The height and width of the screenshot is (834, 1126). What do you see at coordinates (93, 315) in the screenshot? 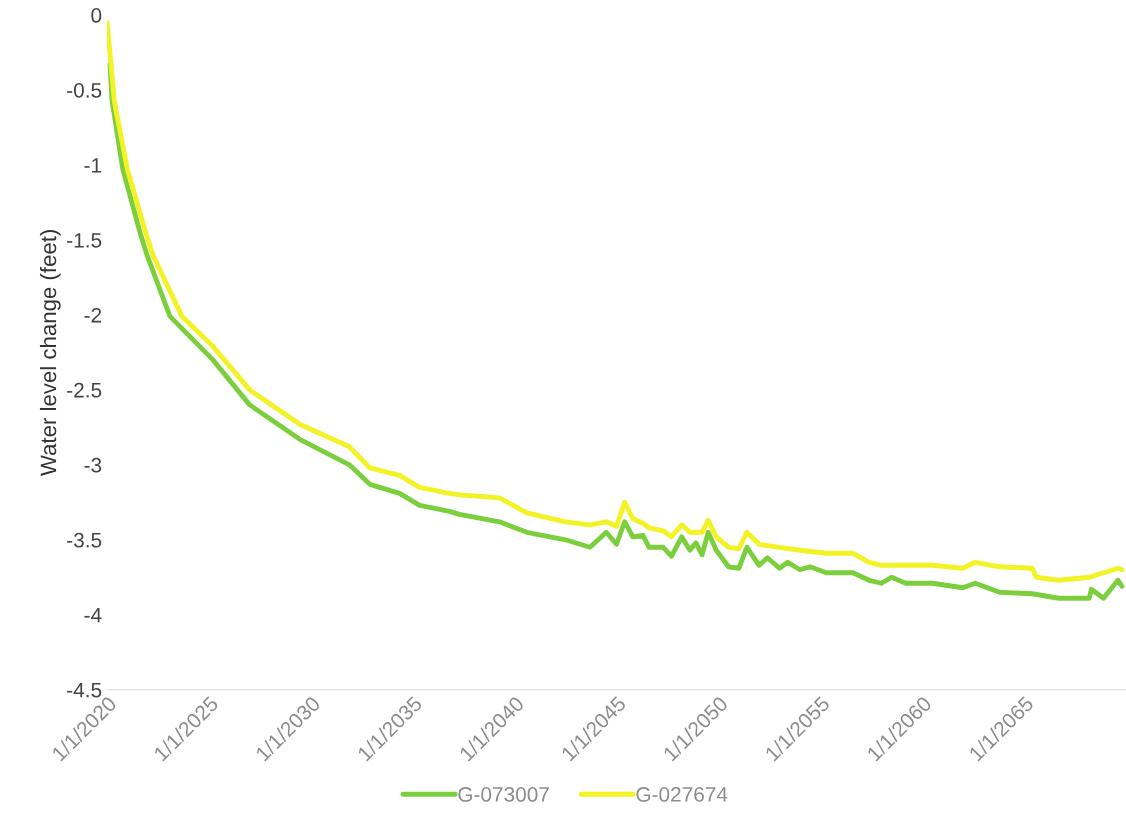
I see `y-tick-label: -2` at bounding box center [93, 315].